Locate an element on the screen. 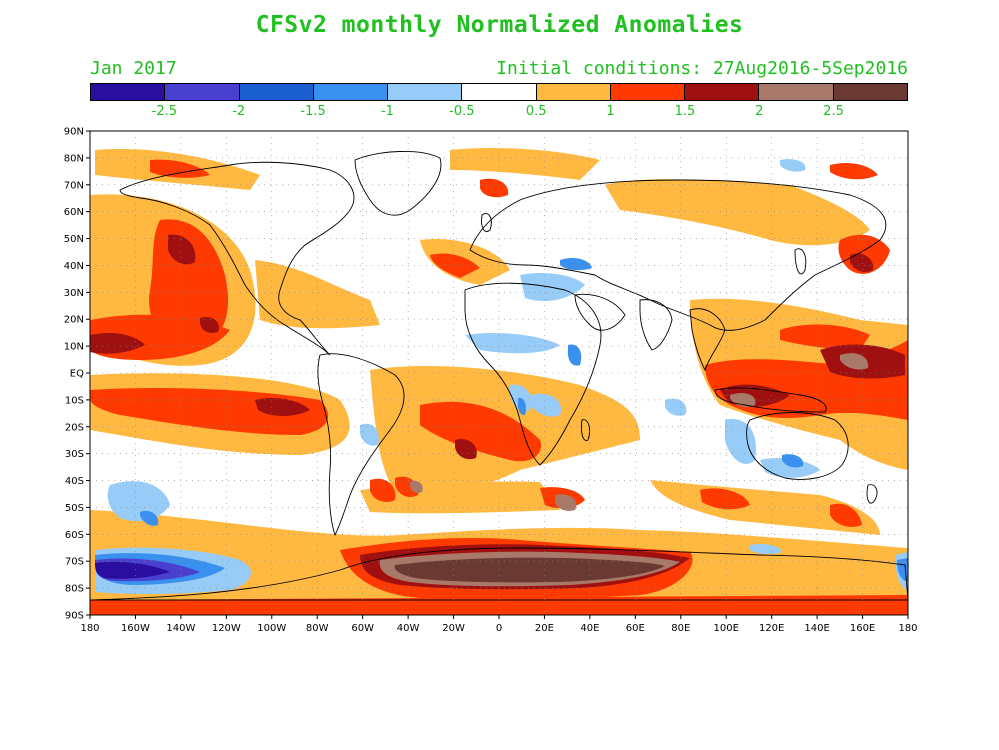 This screenshot has height=750, width=999. colorbar is located at coordinates (499, 92).